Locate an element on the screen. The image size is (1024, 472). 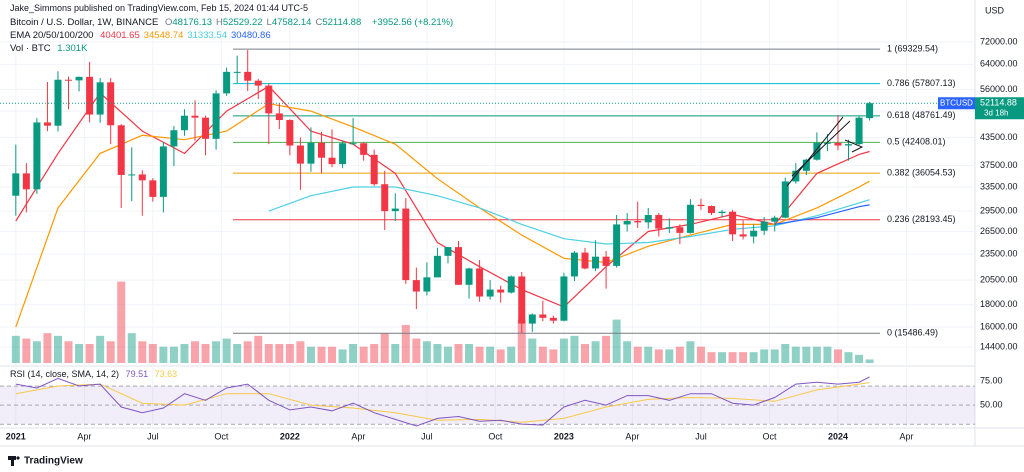
x-tick-label: Jul is located at coordinates (701, 436).